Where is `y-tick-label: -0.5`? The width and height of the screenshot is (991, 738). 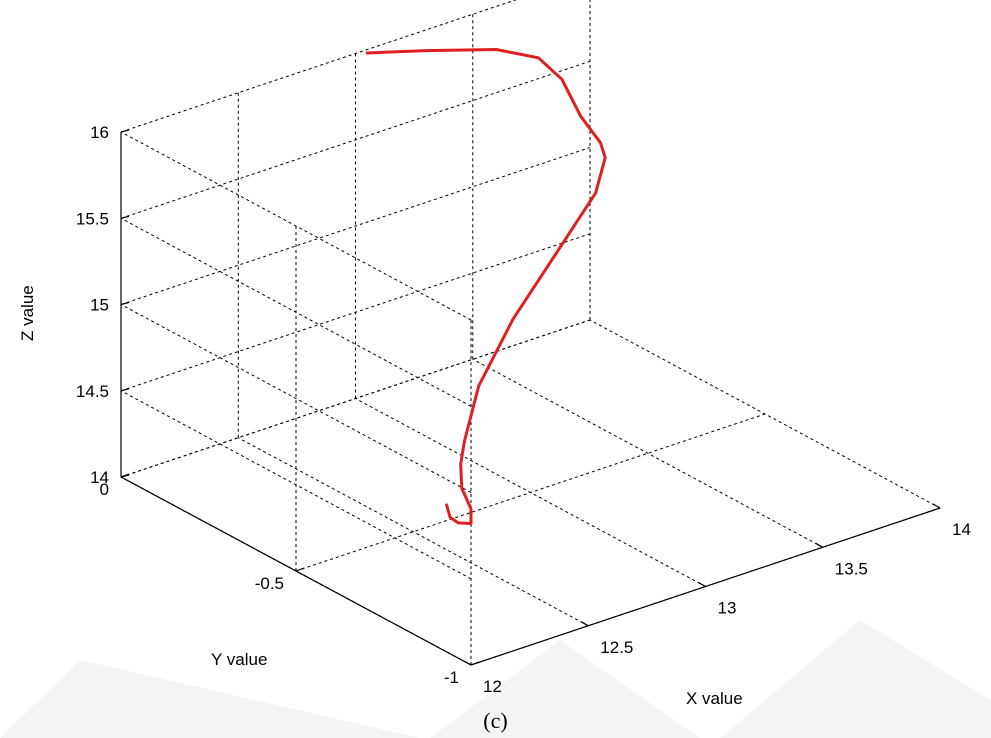
y-tick-label: -0.5 is located at coordinates (269, 583).